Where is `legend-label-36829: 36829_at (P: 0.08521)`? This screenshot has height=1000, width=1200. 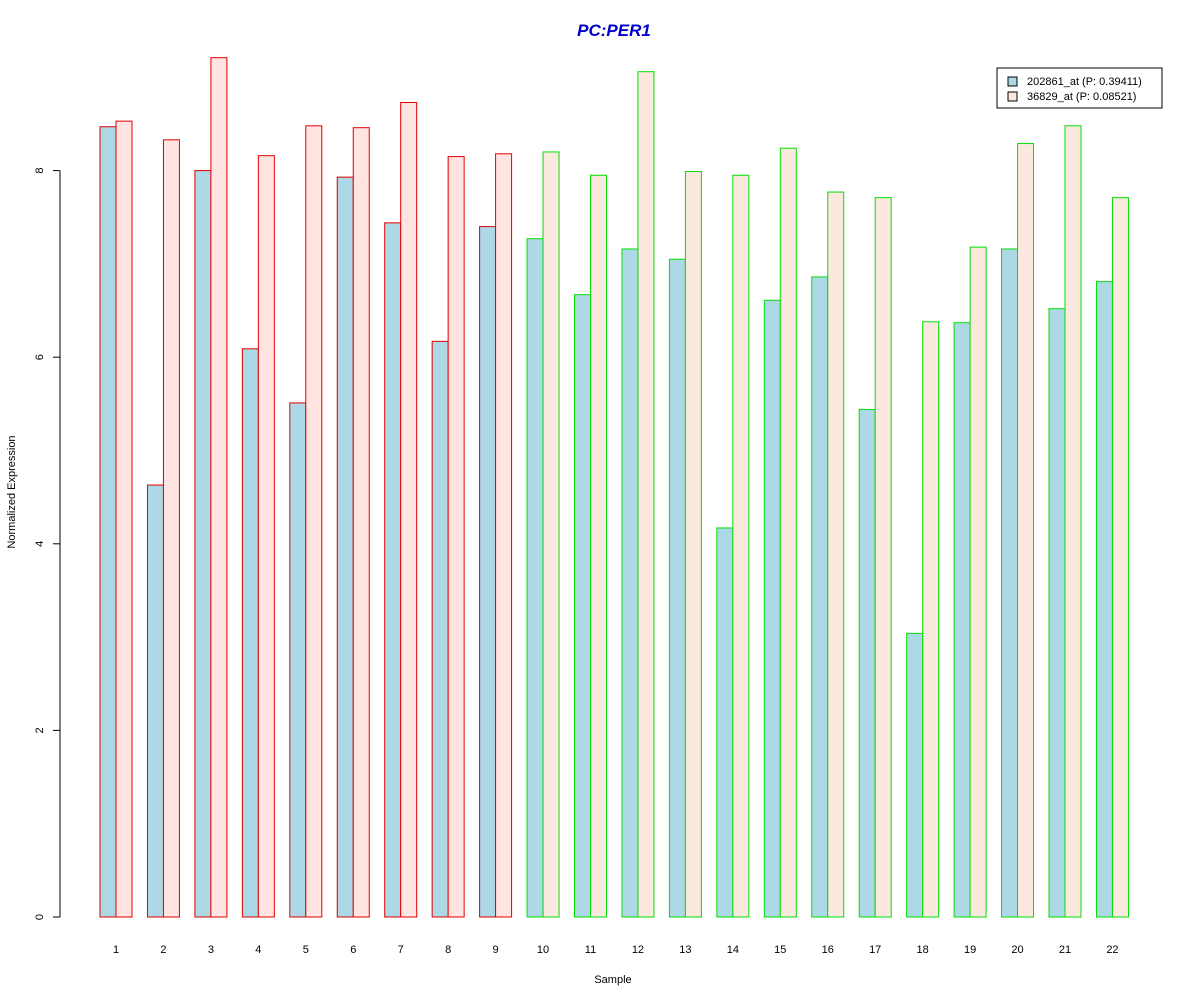 legend-label-36829: 36829_at (P: 0.08521) is located at coordinates (1081, 97).